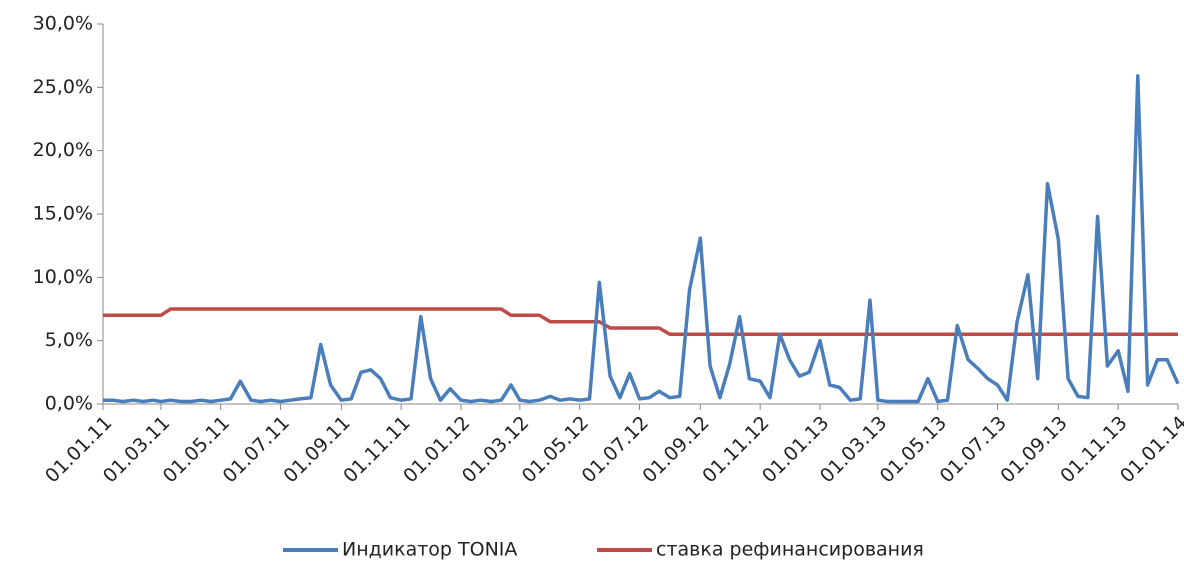 The width and height of the screenshot is (1184, 563). I want to click on legend-label: Индикатор TONIA, so click(429, 550).